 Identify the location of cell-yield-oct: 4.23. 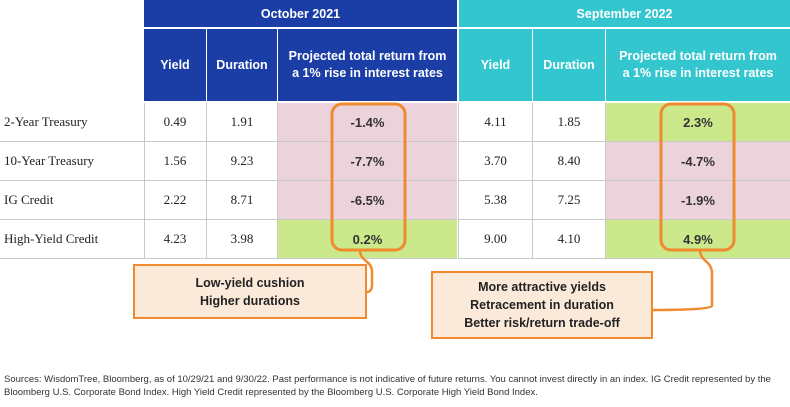
(175, 239).